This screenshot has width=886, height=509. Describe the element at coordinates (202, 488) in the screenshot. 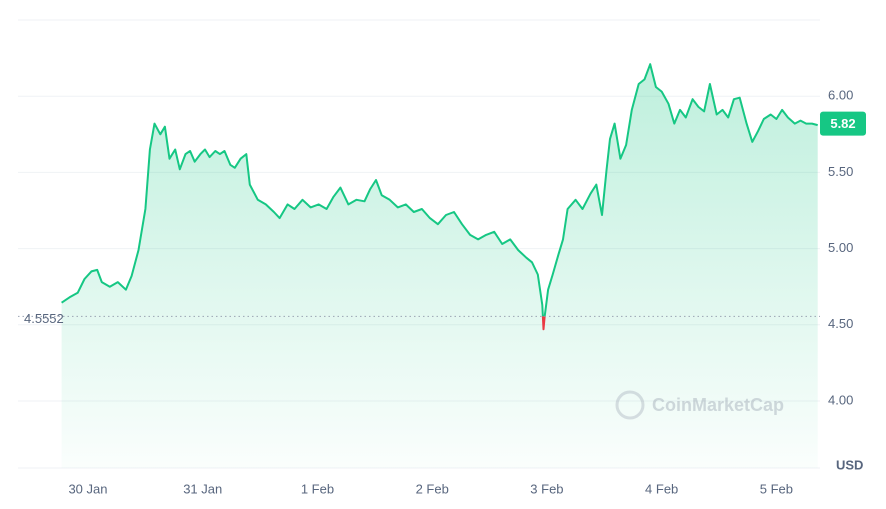

I see `x-tick-label: 31 Jan` at that location.